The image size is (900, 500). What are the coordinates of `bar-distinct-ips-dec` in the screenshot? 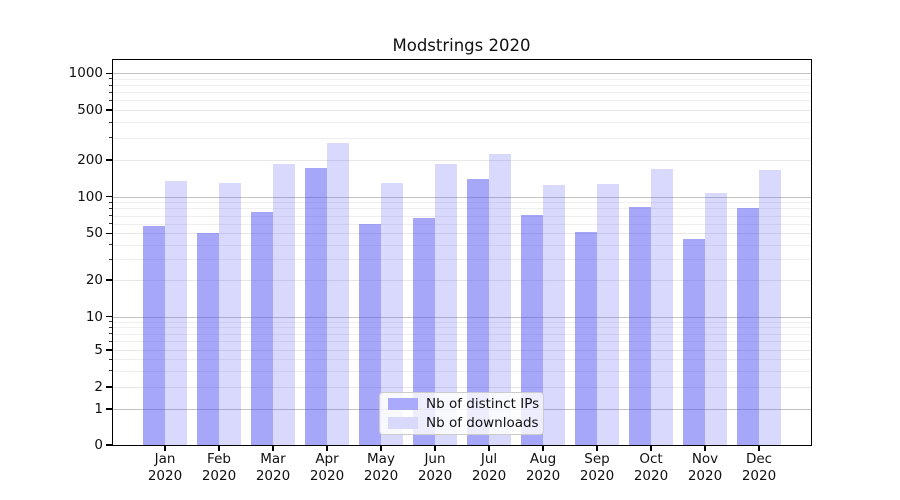 It's located at (748, 326).